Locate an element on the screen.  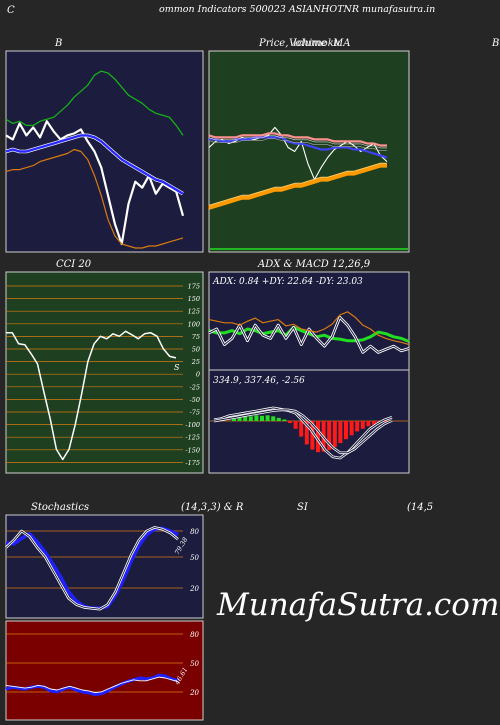
rsi-panel is located at coordinates (104, 670).